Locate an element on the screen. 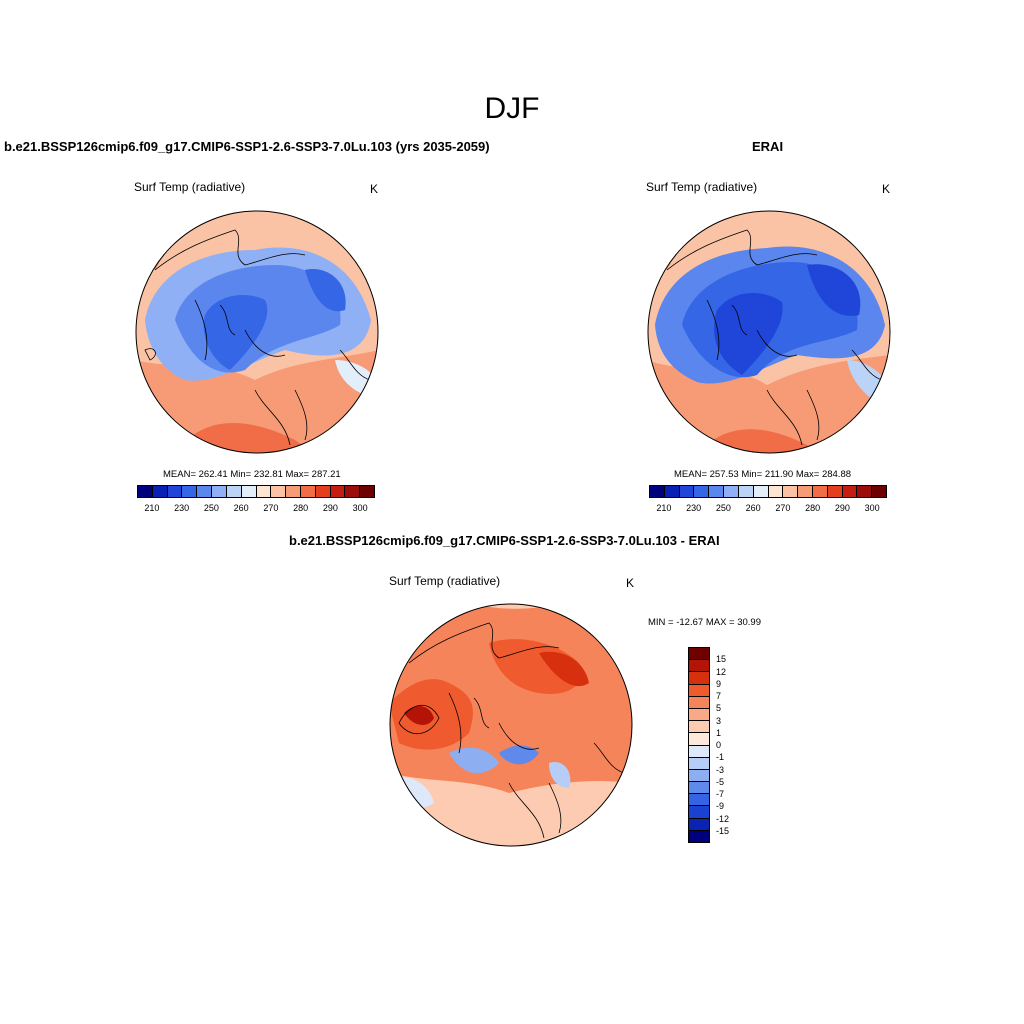  colorbar-tick-label: 15 is located at coordinates (721, 659).